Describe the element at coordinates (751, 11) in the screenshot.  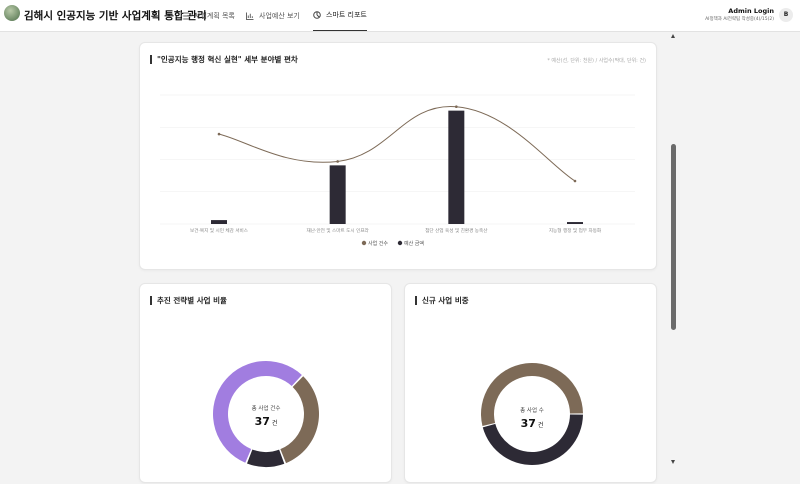
I see `user-name: Admin Login` at that location.